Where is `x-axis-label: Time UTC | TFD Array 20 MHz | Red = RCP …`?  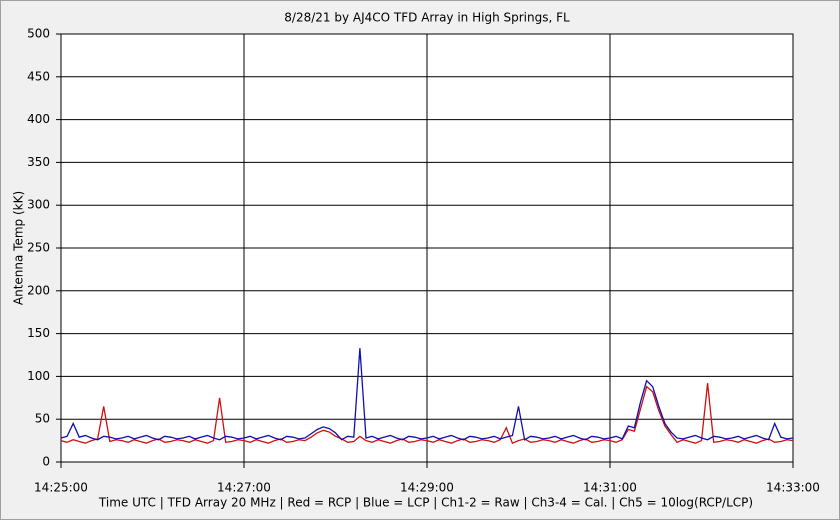
x-axis-label: Time UTC | TFD Array 20 MHz | Red = RCP … is located at coordinates (425, 503).